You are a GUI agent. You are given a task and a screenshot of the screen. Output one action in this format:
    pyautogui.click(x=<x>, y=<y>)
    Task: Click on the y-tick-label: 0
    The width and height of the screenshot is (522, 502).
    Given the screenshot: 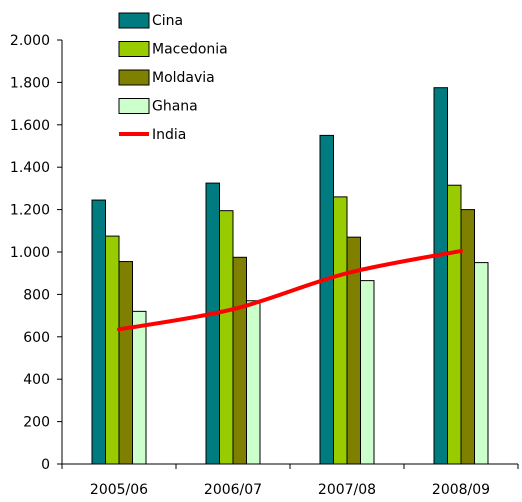 What is the action you would take?
    pyautogui.click(x=45, y=465)
    